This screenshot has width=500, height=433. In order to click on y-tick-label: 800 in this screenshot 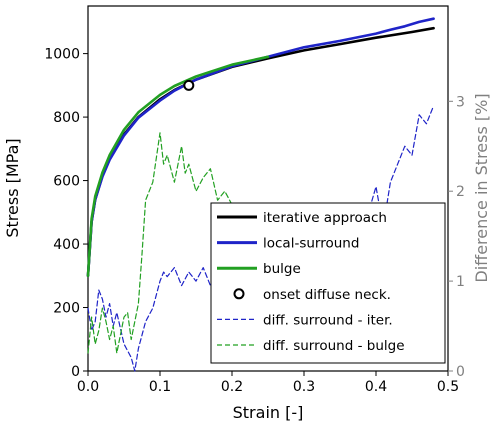, I will do `click(66, 118)`.